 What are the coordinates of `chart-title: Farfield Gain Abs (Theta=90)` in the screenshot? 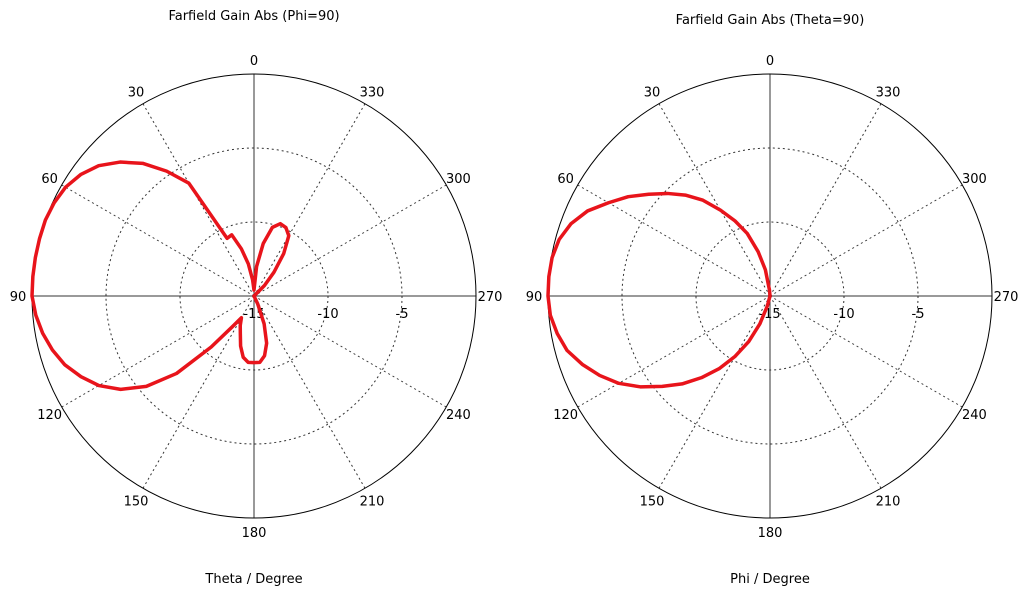 It's located at (770, 20).